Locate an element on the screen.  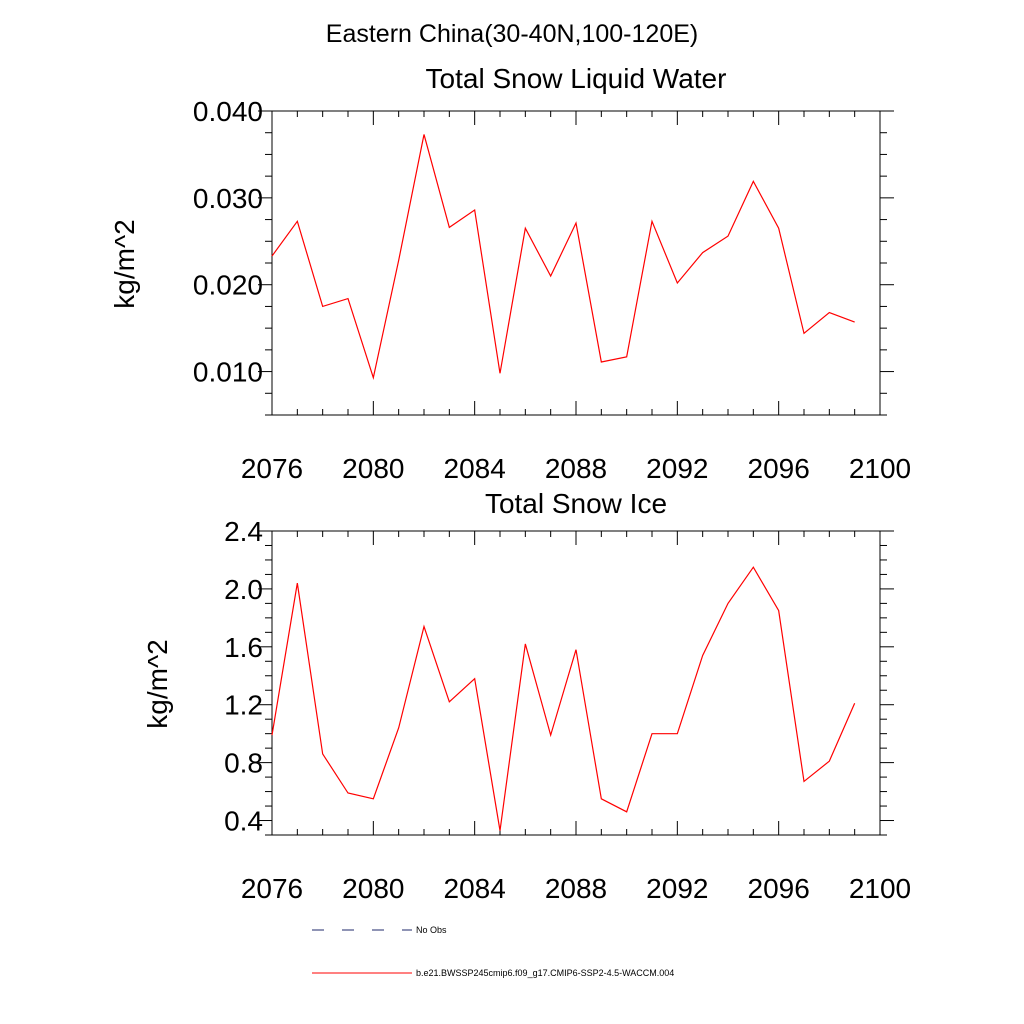
y-tick-label: 2.4 is located at coordinates (243, 531).